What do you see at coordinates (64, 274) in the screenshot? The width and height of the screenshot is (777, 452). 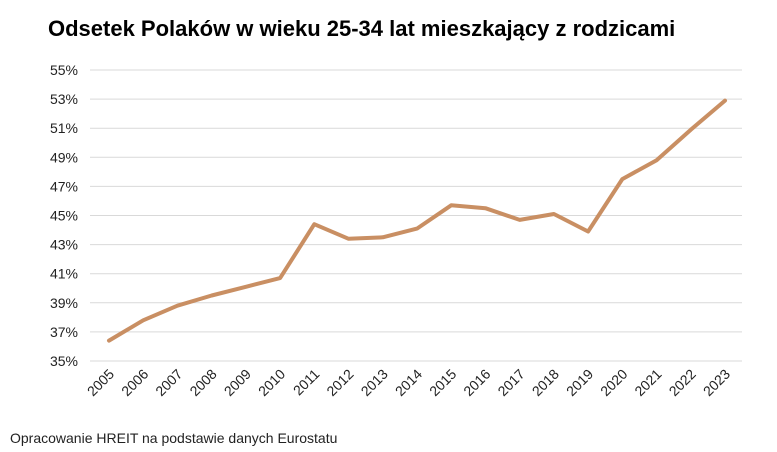 I see `y-tick-label: 41%` at bounding box center [64, 274].